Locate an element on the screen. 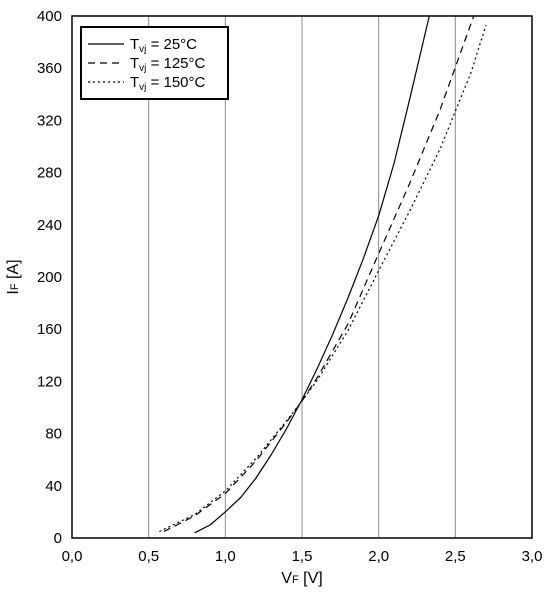 The width and height of the screenshot is (548, 594). y-tick-label: 280 is located at coordinates (49, 173).